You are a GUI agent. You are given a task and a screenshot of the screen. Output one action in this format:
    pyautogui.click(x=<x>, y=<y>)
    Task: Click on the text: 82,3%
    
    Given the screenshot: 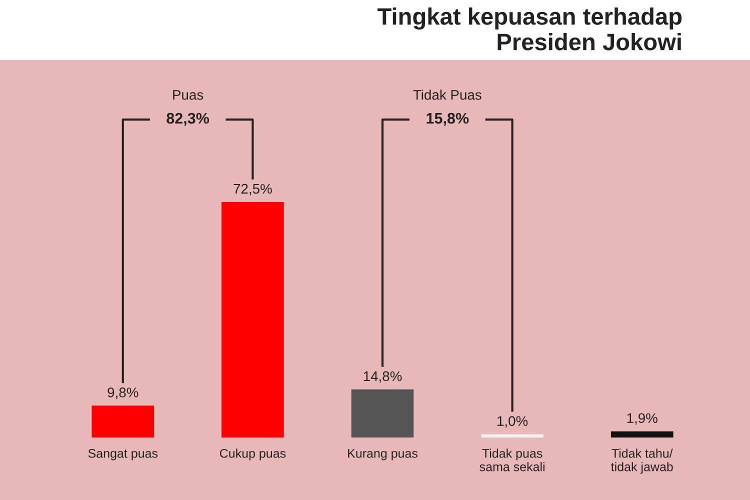 What is the action you would take?
    pyautogui.click(x=188, y=119)
    